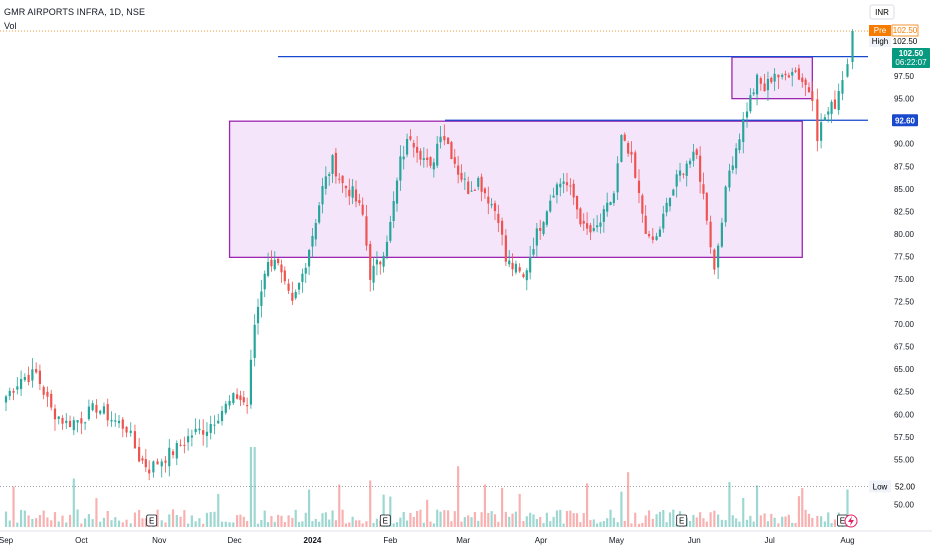 This screenshot has width=932, height=550. What do you see at coordinates (904, 347) in the screenshot?
I see `y-tick-label: 67.50` at bounding box center [904, 347].